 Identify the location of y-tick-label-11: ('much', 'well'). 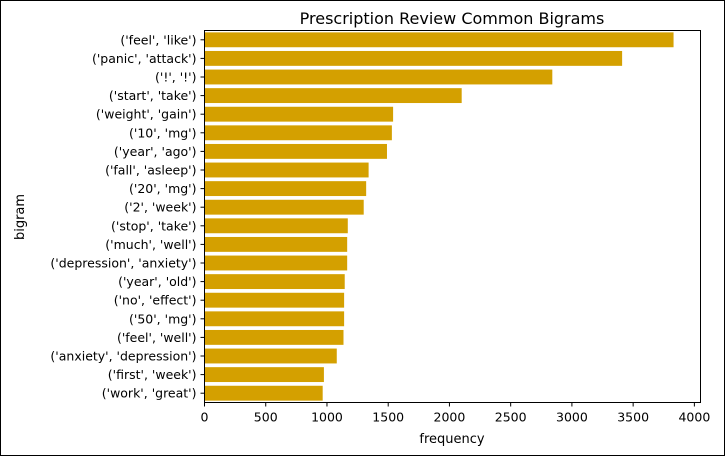
(150, 244).